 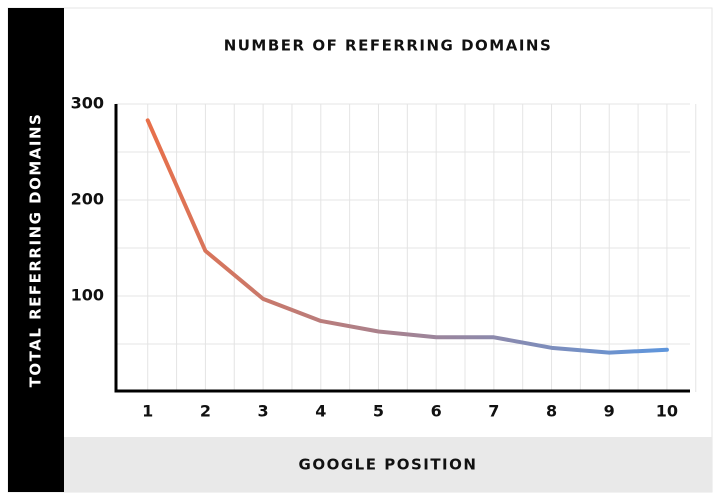 What do you see at coordinates (87, 295) in the screenshot?
I see `y-tick-label: 100` at bounding box center [87, 295].